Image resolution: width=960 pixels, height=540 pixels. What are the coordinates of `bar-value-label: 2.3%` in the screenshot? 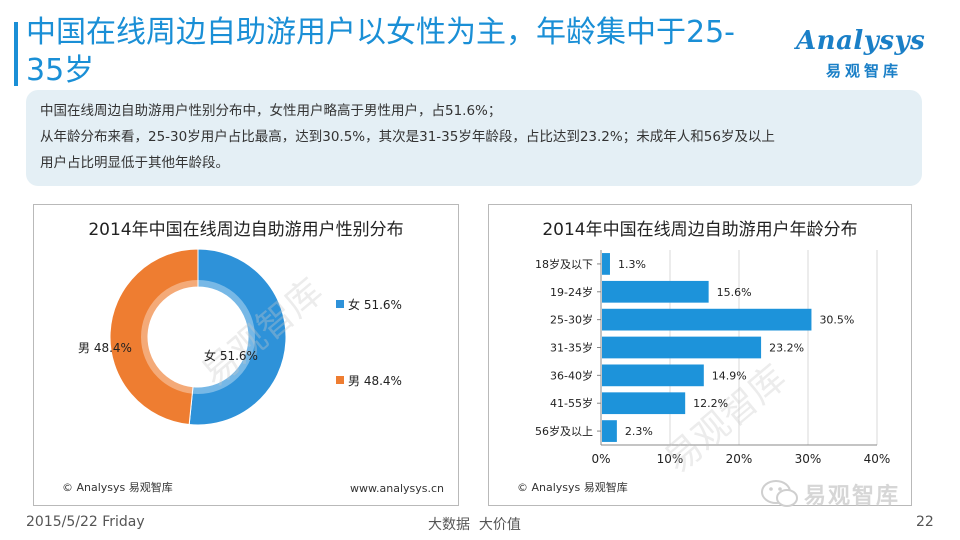 It's located at (639, 431).